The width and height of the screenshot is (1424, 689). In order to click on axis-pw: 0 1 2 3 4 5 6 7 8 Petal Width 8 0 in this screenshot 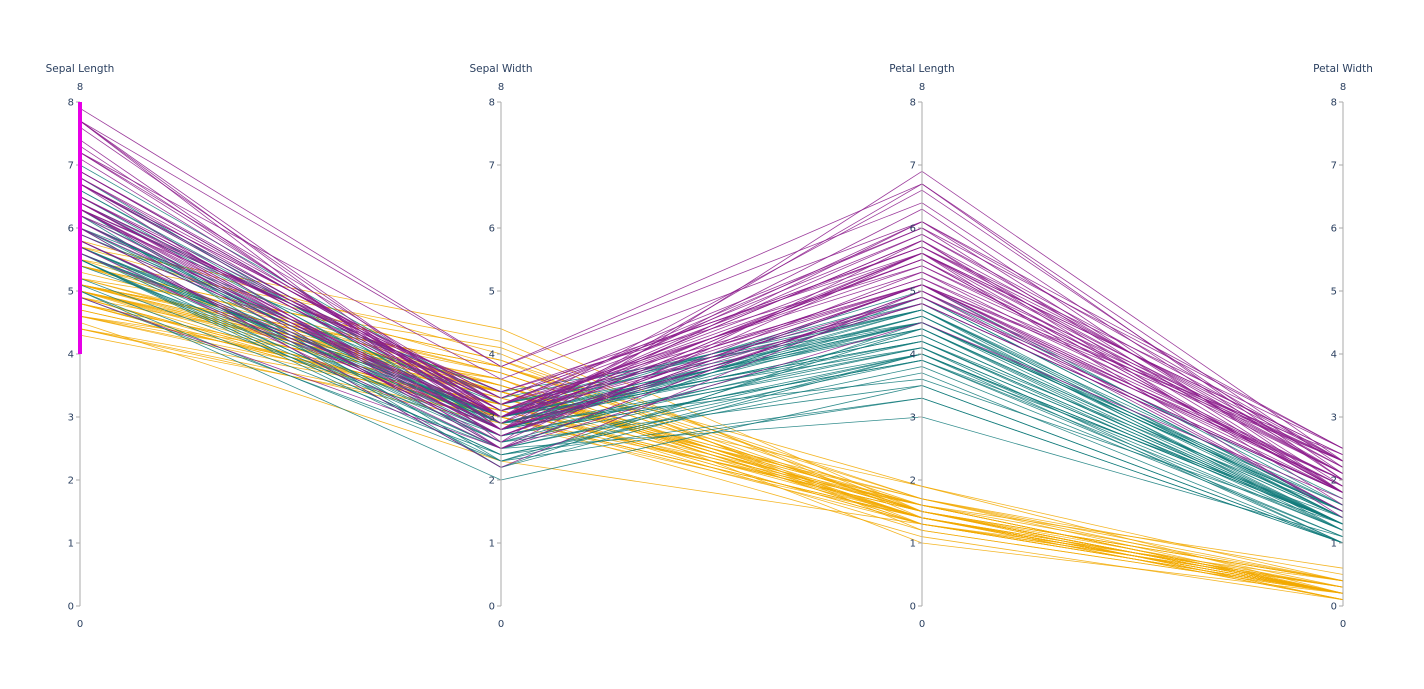, I will do `click(1343, 346)`.